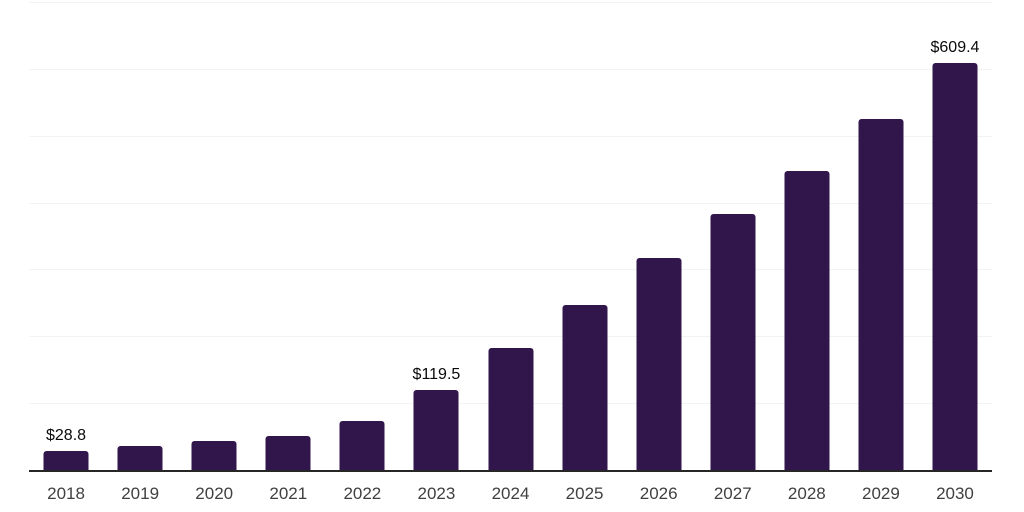  What do you see at coordinates (806, 493) in the screenshot?
I see `x-axis-label-2028: 2028` at bounding box center [806, 493].